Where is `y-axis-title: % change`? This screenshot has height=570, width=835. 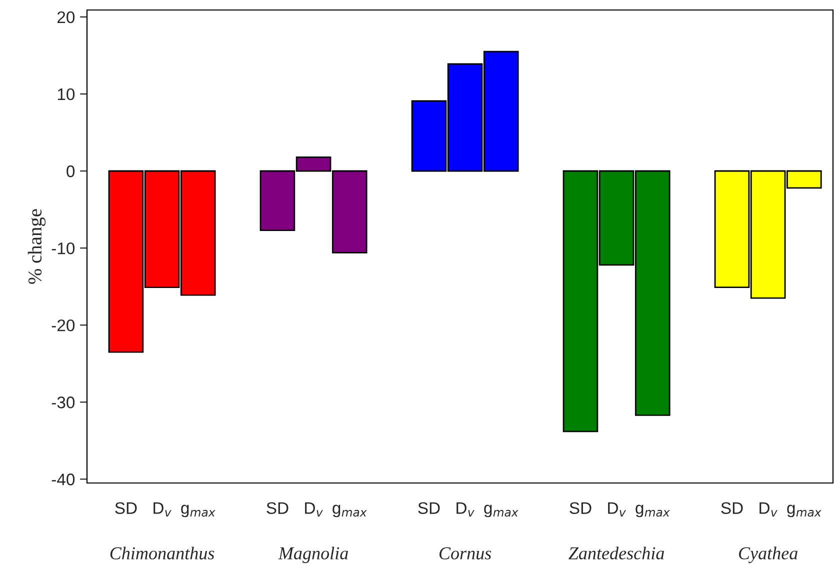
y-axis-title: % change is located at coordinates (37, 246).